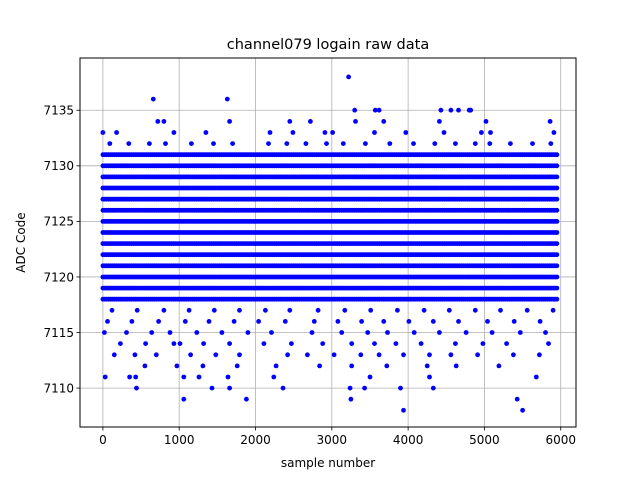  I want to click on x-tick-label: 1000, so click(179, 440).